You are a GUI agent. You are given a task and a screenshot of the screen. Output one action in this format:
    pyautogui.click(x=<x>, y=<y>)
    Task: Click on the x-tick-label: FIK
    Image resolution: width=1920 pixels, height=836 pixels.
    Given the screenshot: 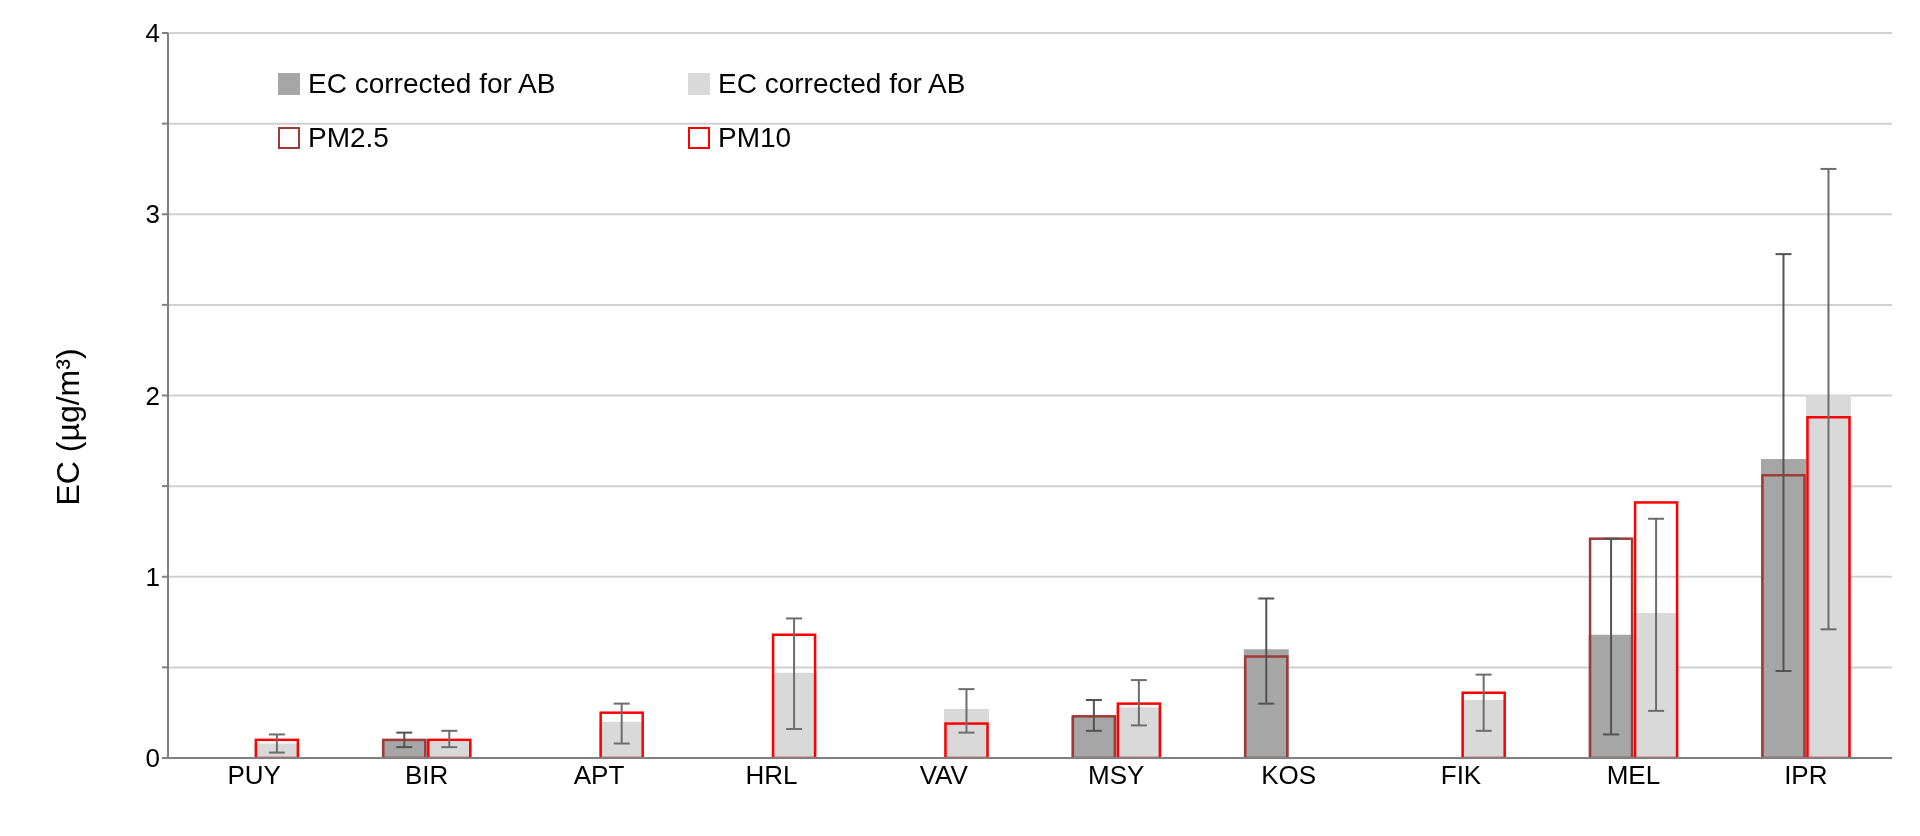 What is the action you would take?
    pyautogui.click(x=1461, y=775)
    